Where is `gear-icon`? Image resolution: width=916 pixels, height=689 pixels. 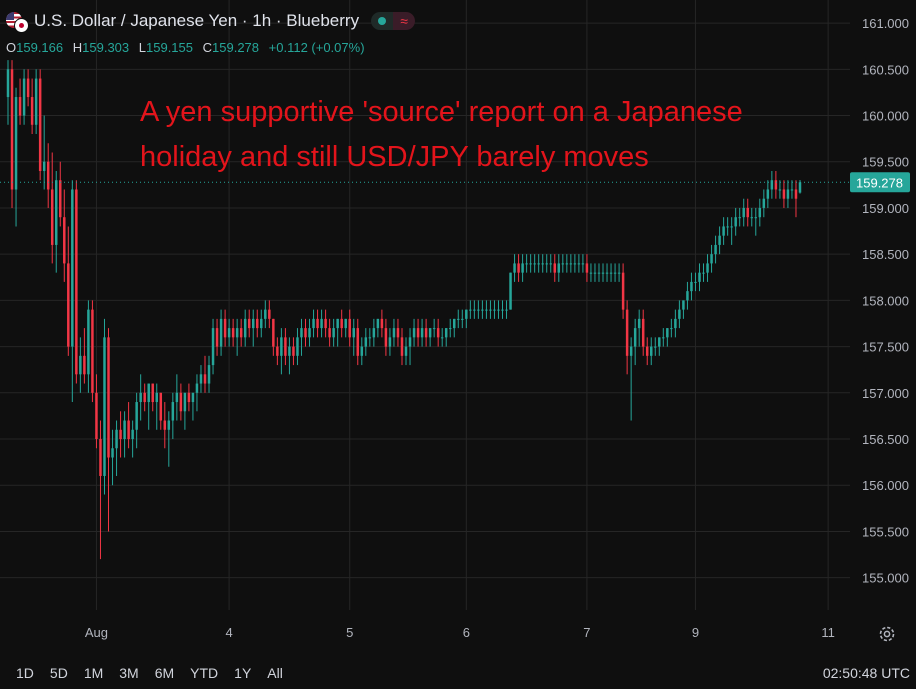 gear-icon is located at coordinates (887, 634).